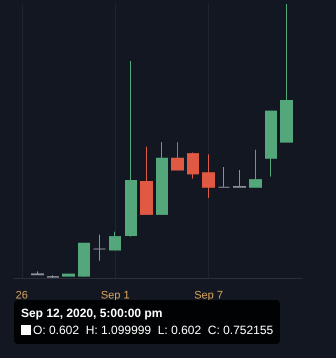 The image size is (336, 358). I want to click on text: O: 0.602 H: 1.099999 L: 0.602 C: 0.752155, so click(153, 330).